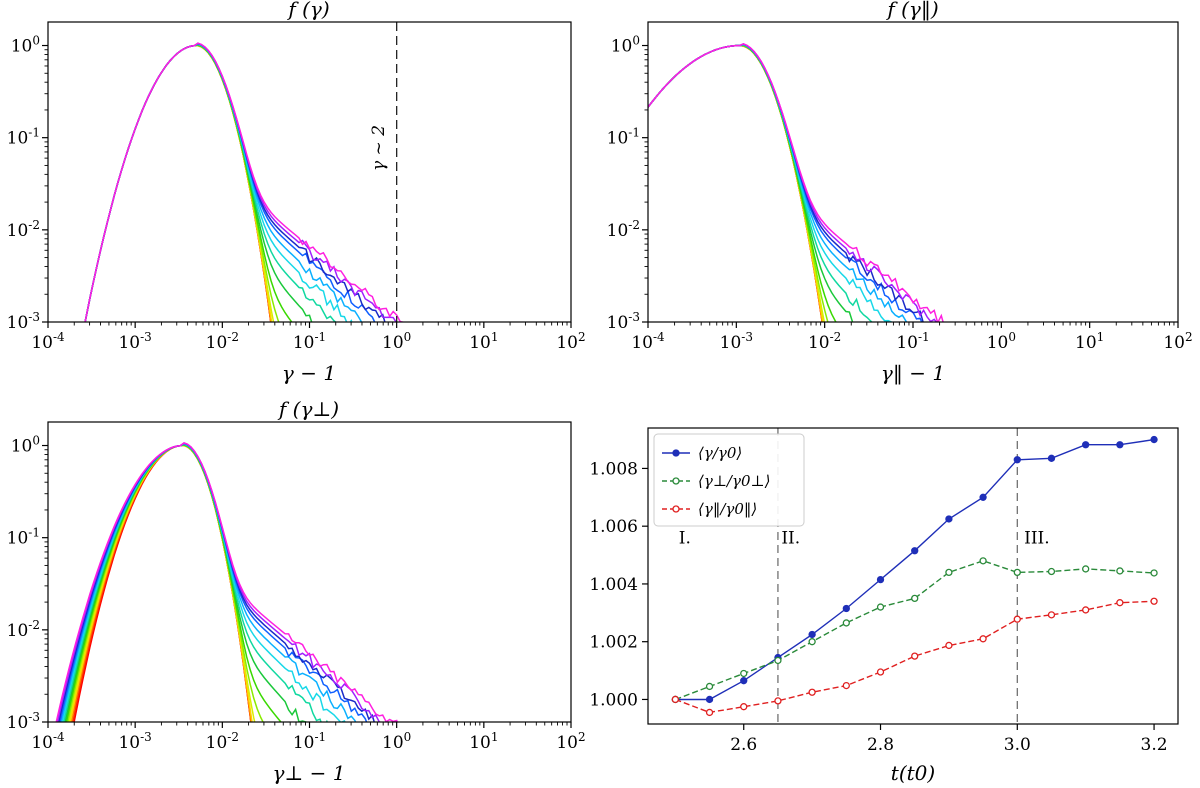 The width and height of the screenshot is (1200, 788). What do you see at coordinates (48, 341) in the screenshot?
I see `x-tick-label: 10⁻⁴` at bounding box center [48, 341].